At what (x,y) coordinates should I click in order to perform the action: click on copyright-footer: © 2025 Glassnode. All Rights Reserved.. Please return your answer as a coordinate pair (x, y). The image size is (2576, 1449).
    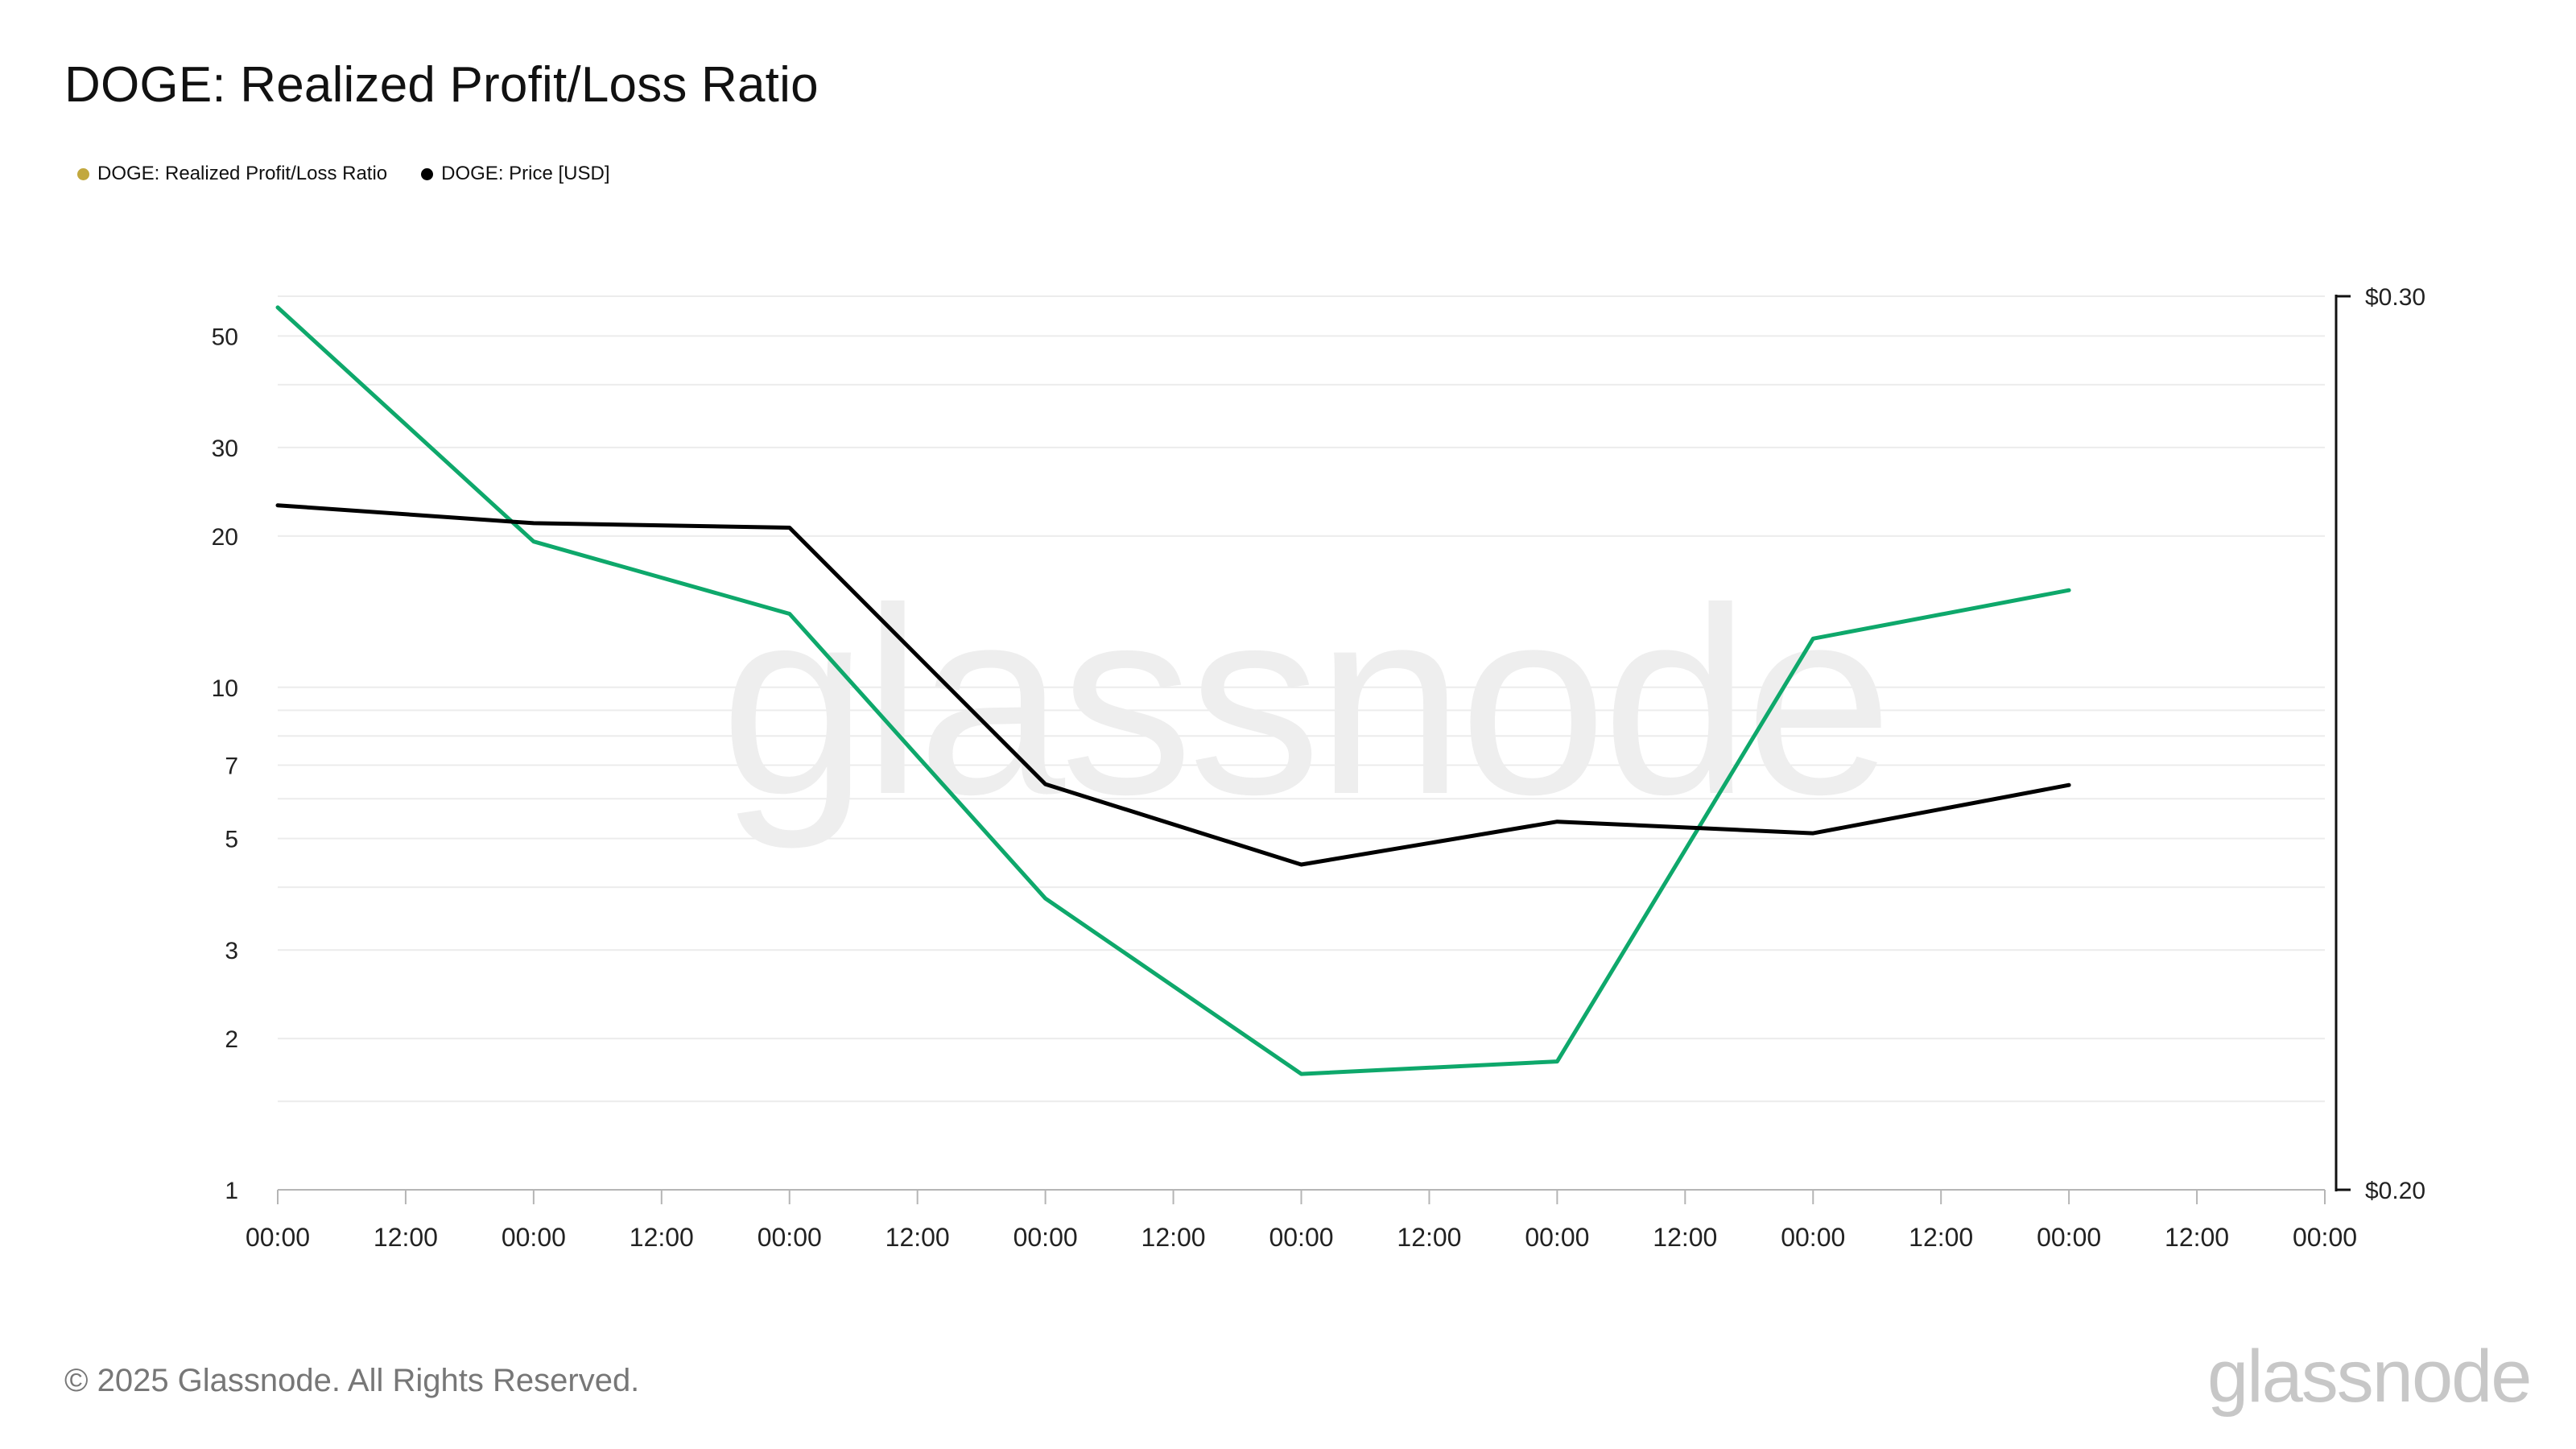
    Looking at the image, I should click on (352, 1380).